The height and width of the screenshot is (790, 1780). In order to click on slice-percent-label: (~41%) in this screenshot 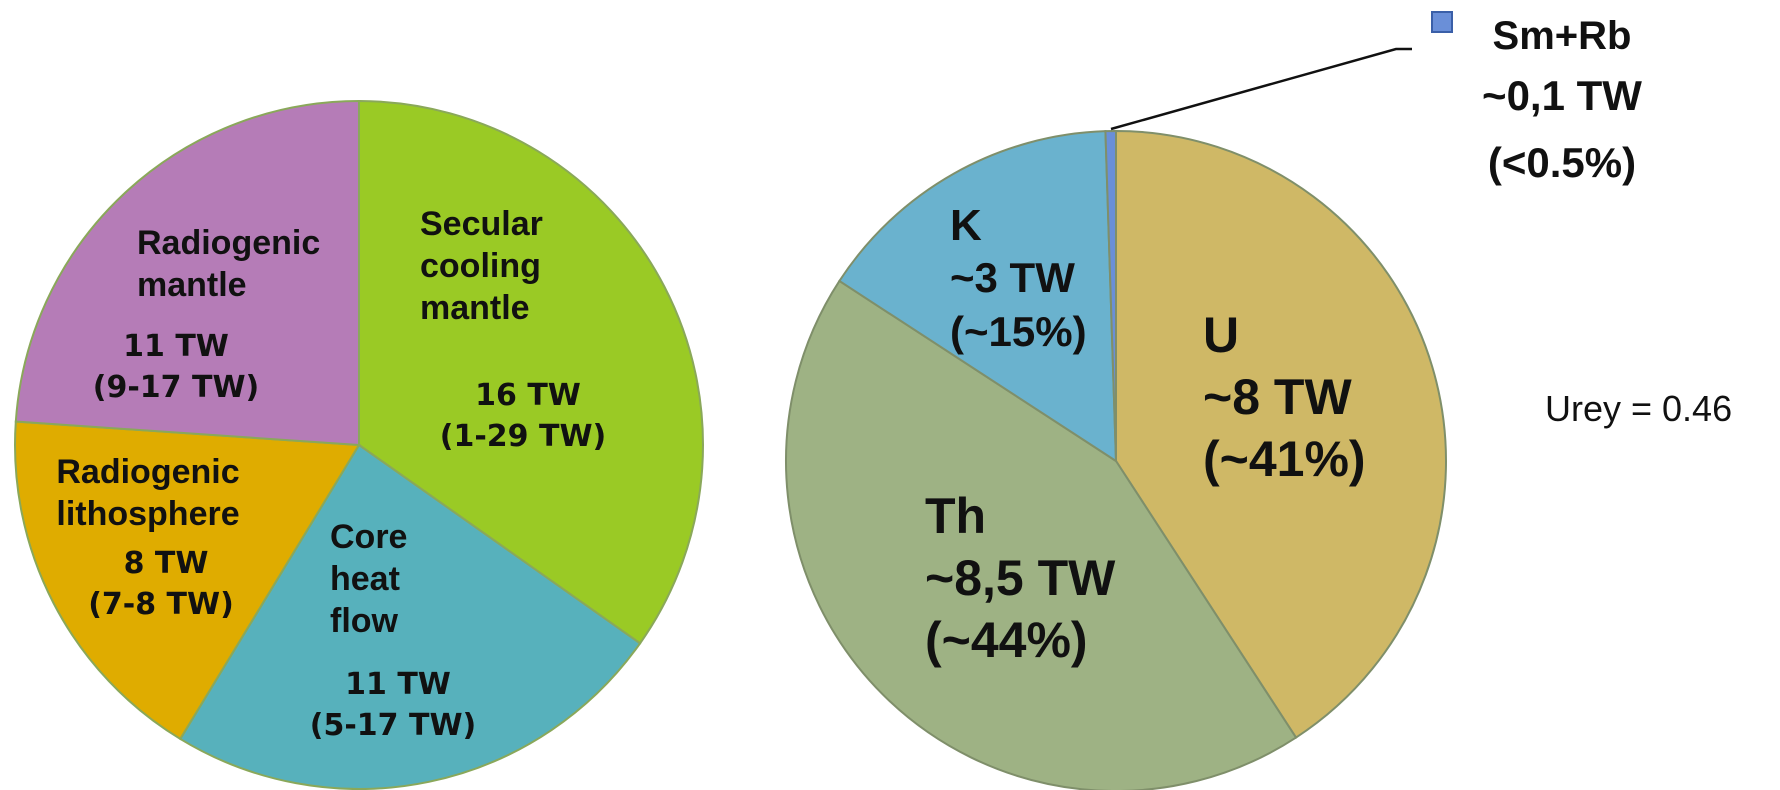, I will do `click(1284, 459)`.